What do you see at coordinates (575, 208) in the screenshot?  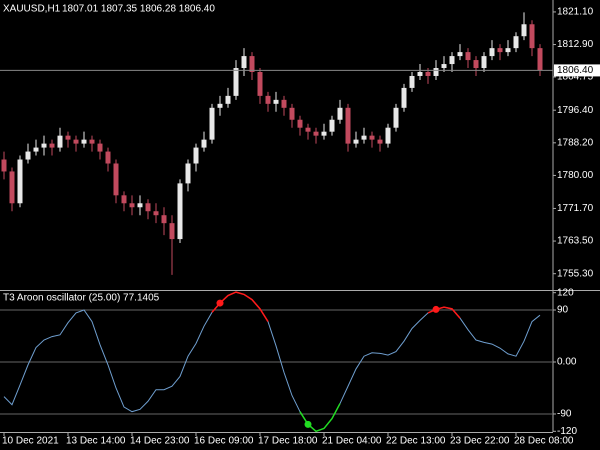 I see `y-tick-label: 1771.70` at bounding box center [575, 208].